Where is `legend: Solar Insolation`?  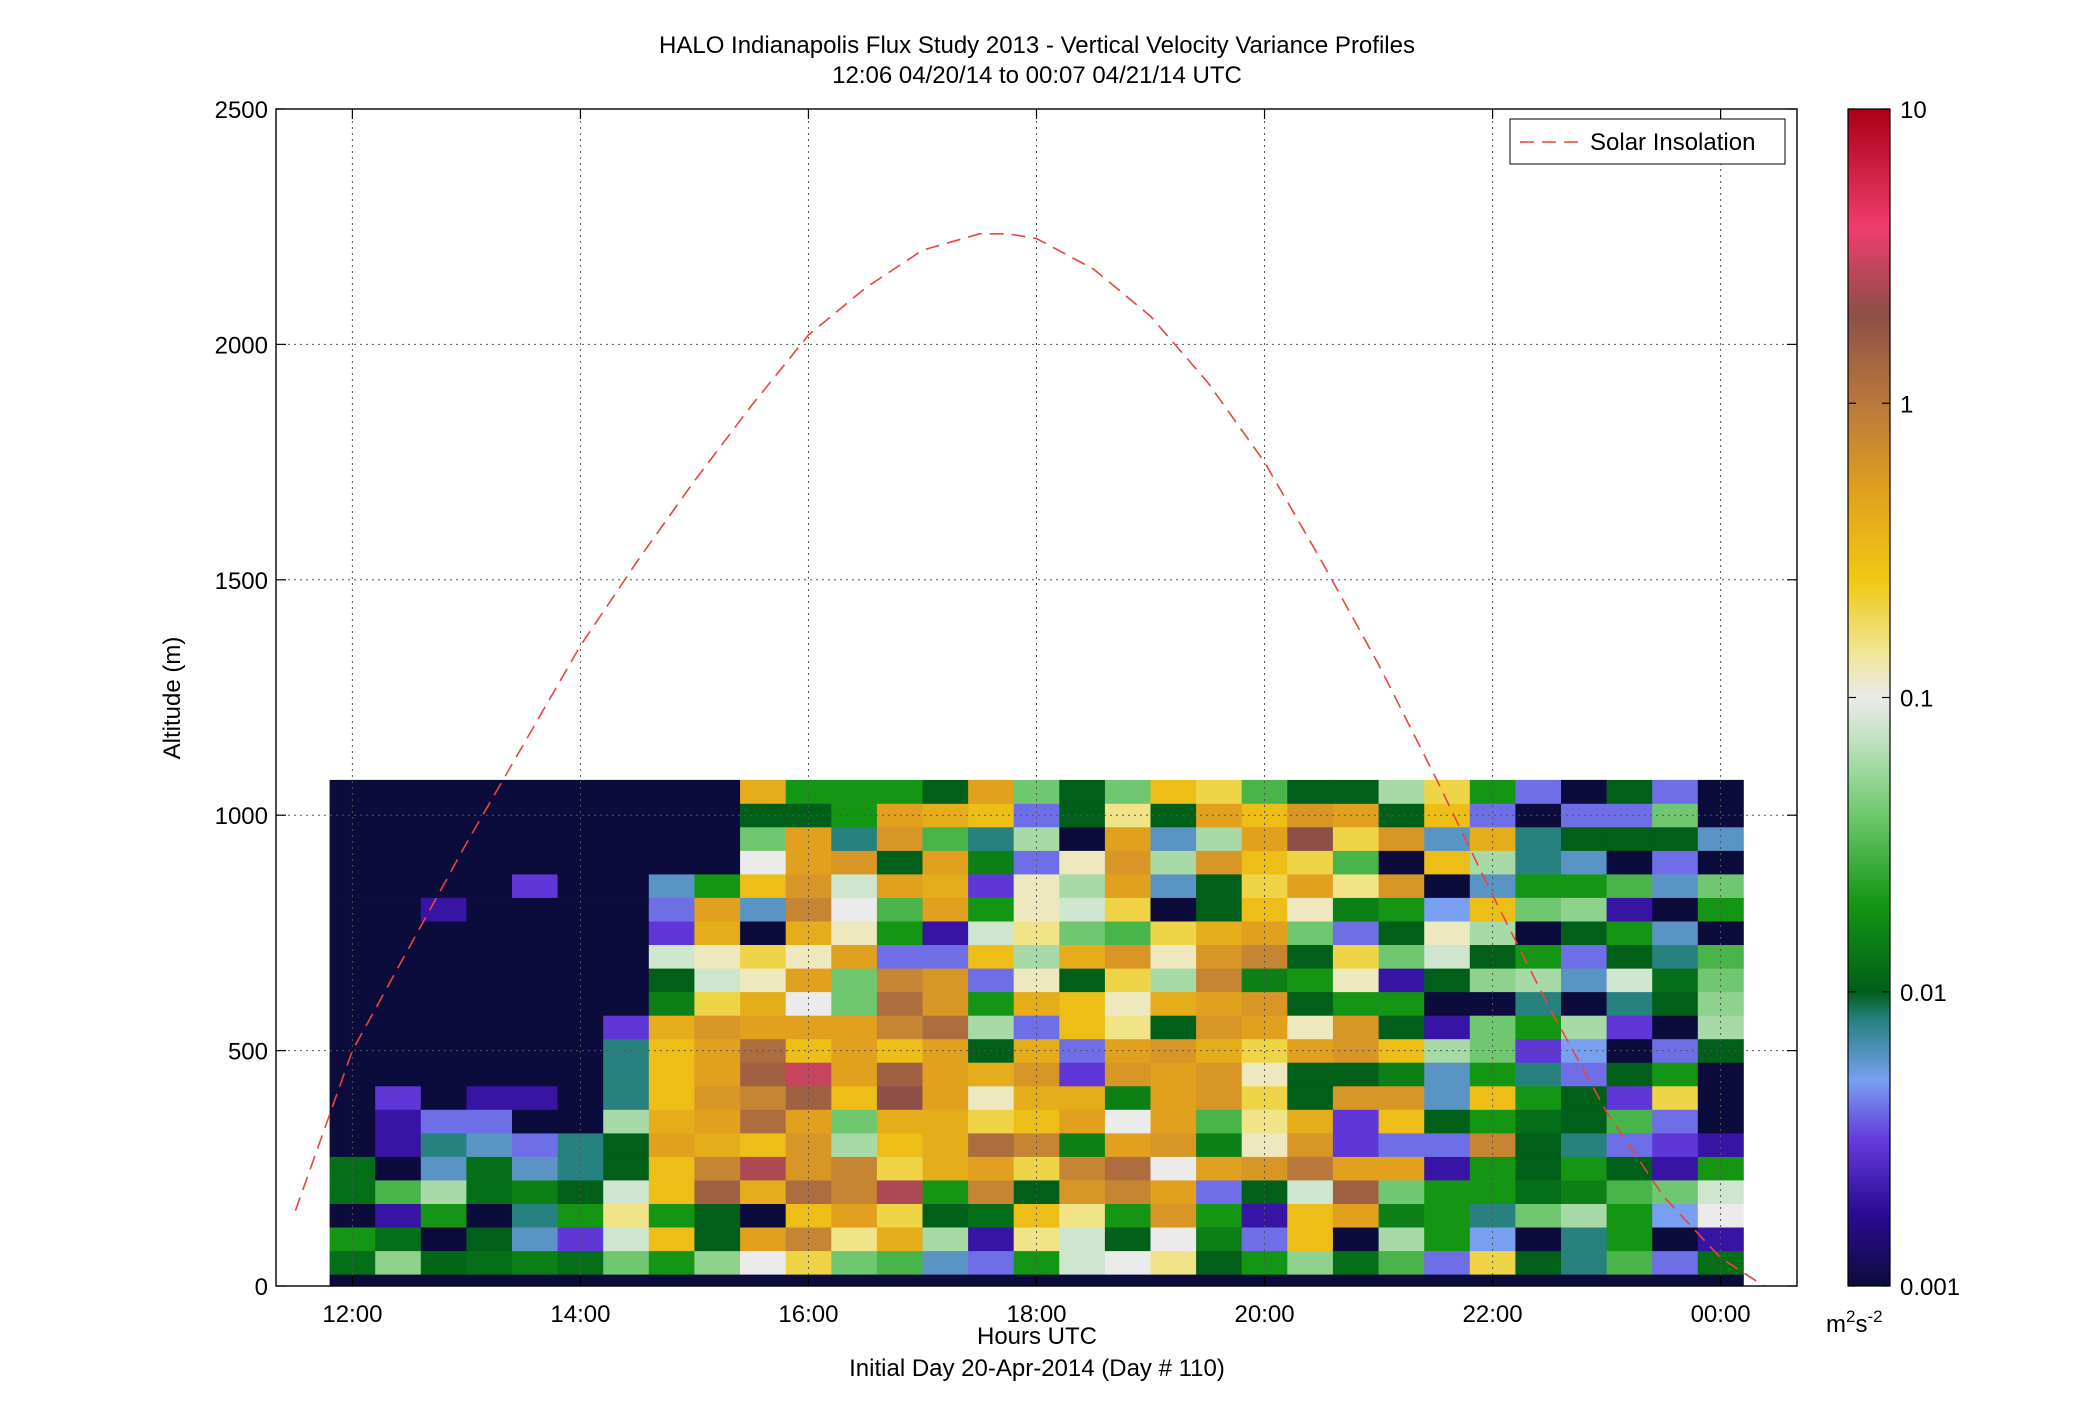 legend: Solar Insolation is located at coordinates (1647, 141).